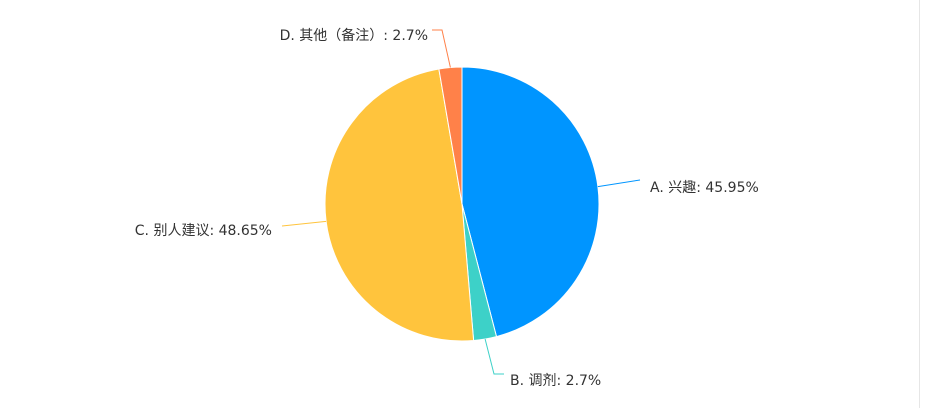  Describe the element at coordinates (441, 48) in the screenshot. I see `leader-line-d` at that location.